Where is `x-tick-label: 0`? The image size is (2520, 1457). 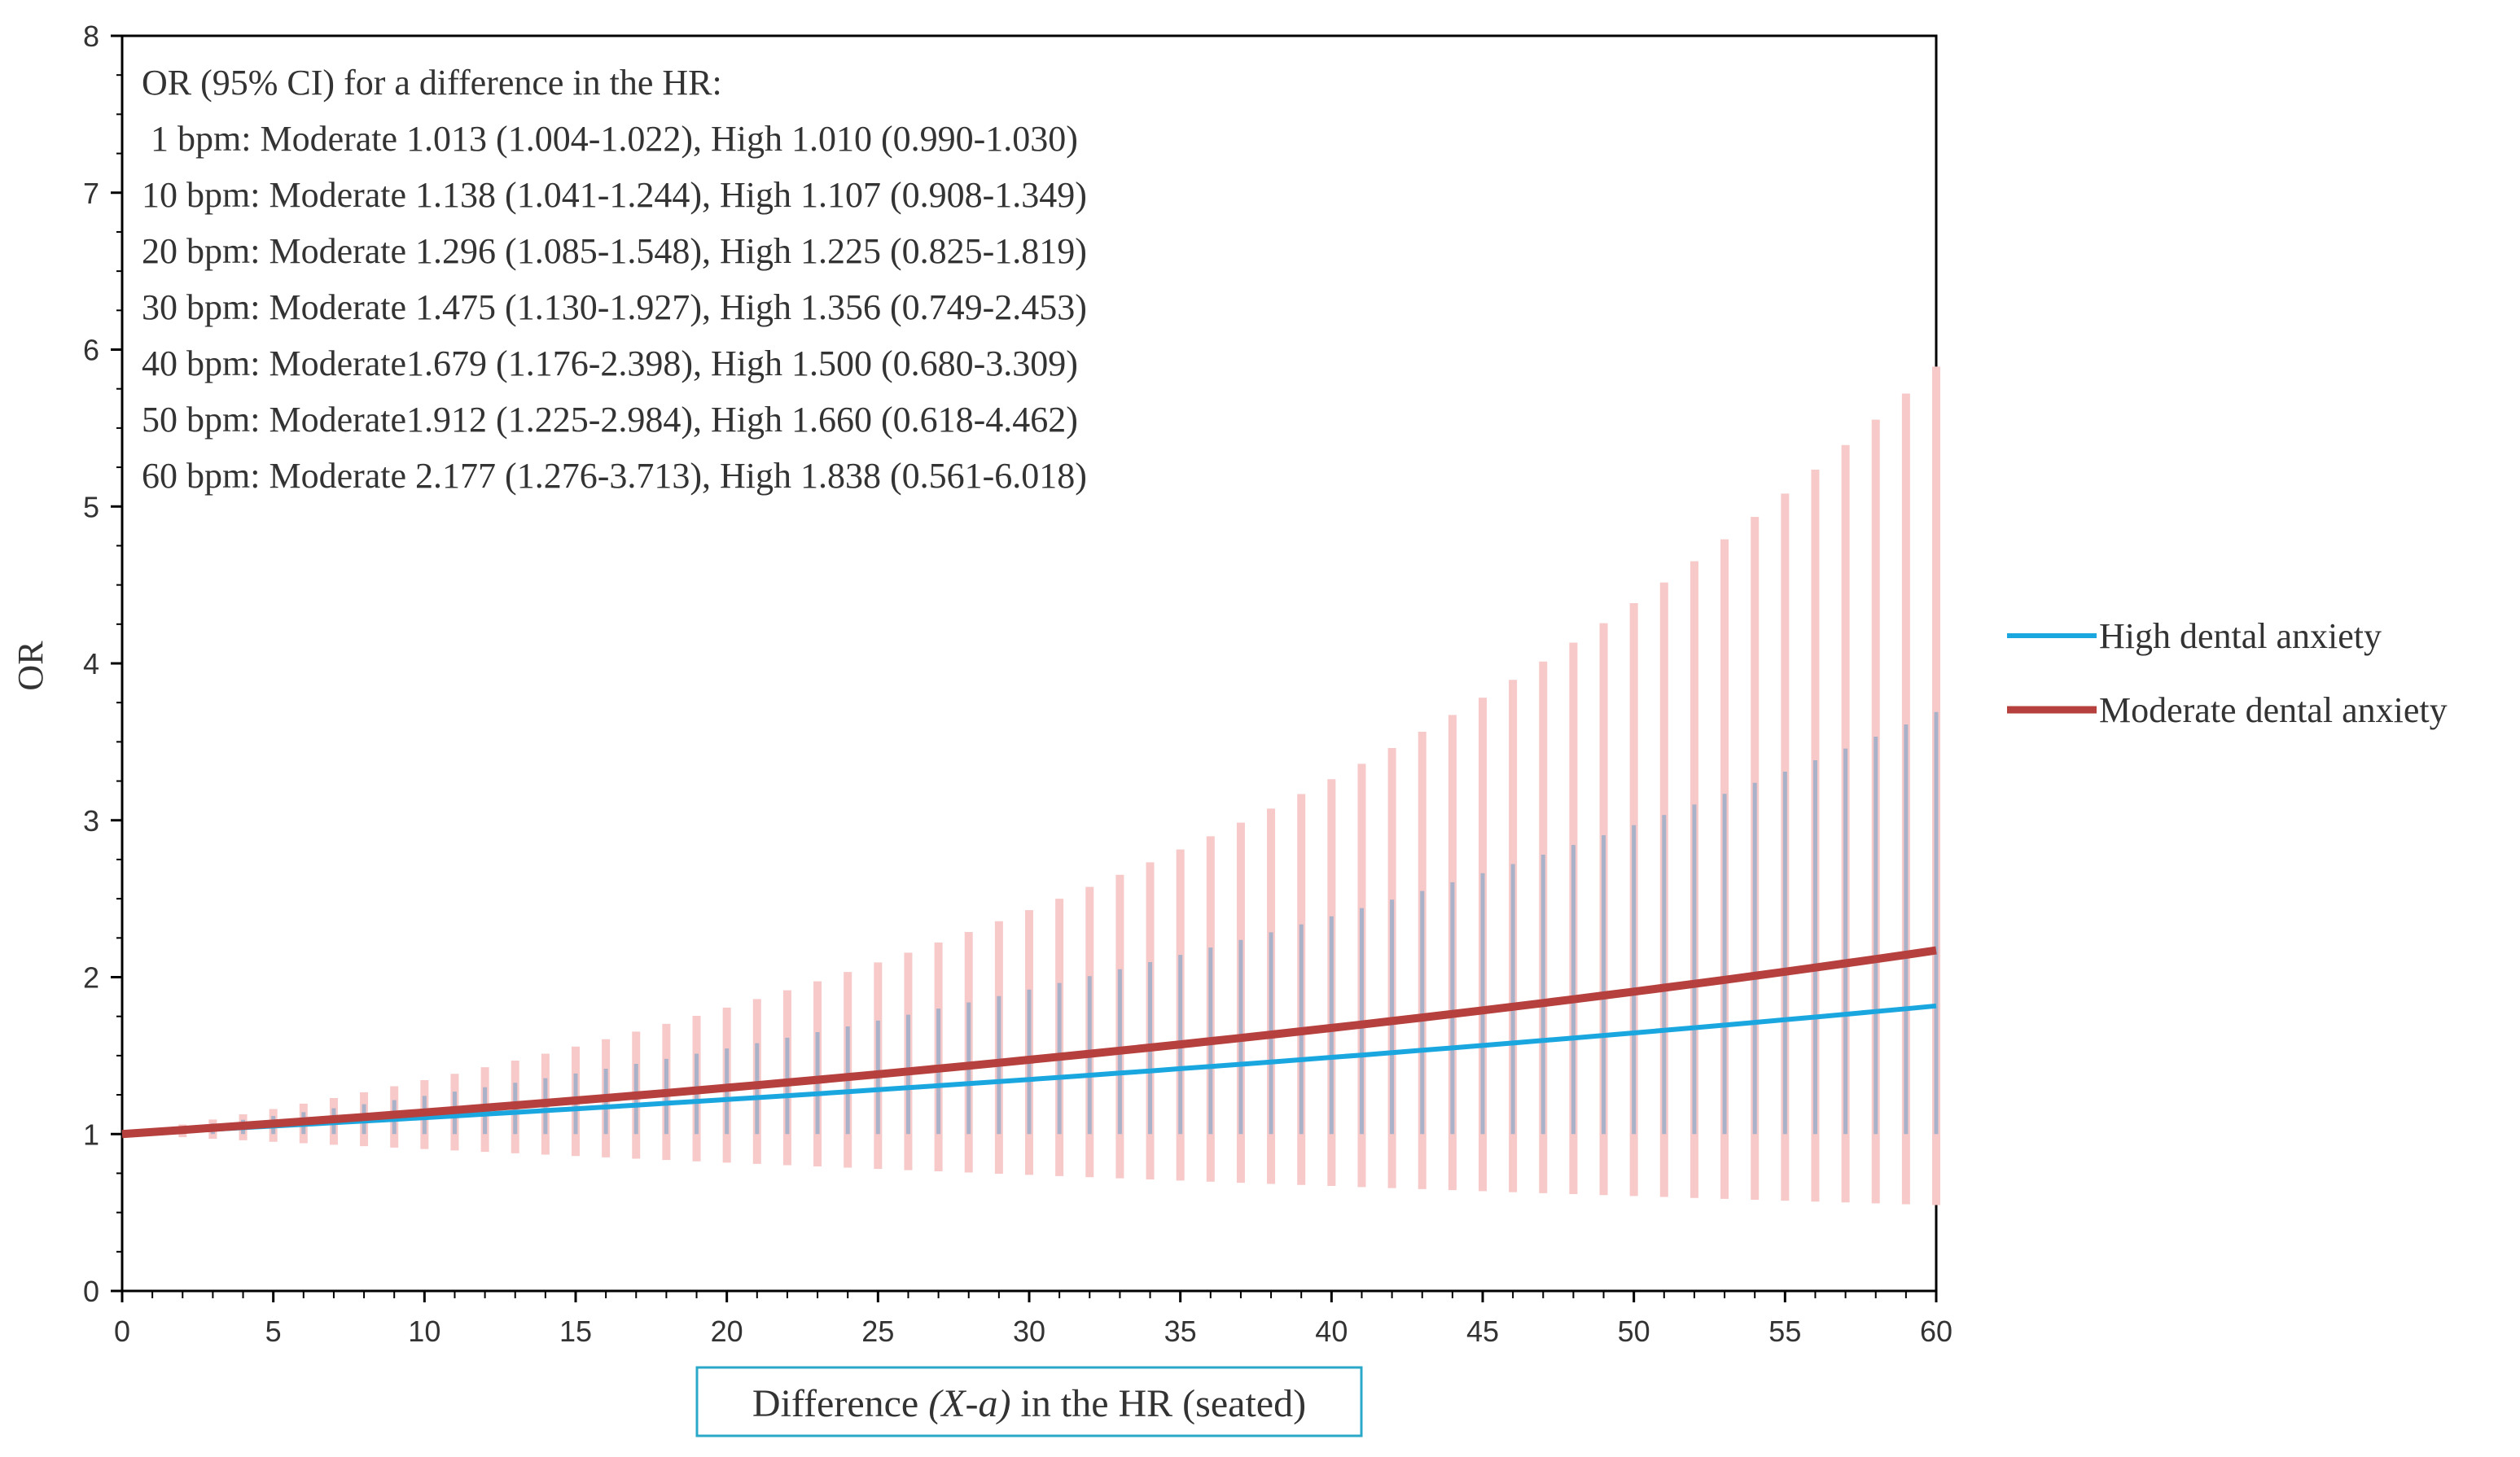
x-tick-label: 0 is located at coordinates (122, 1331).